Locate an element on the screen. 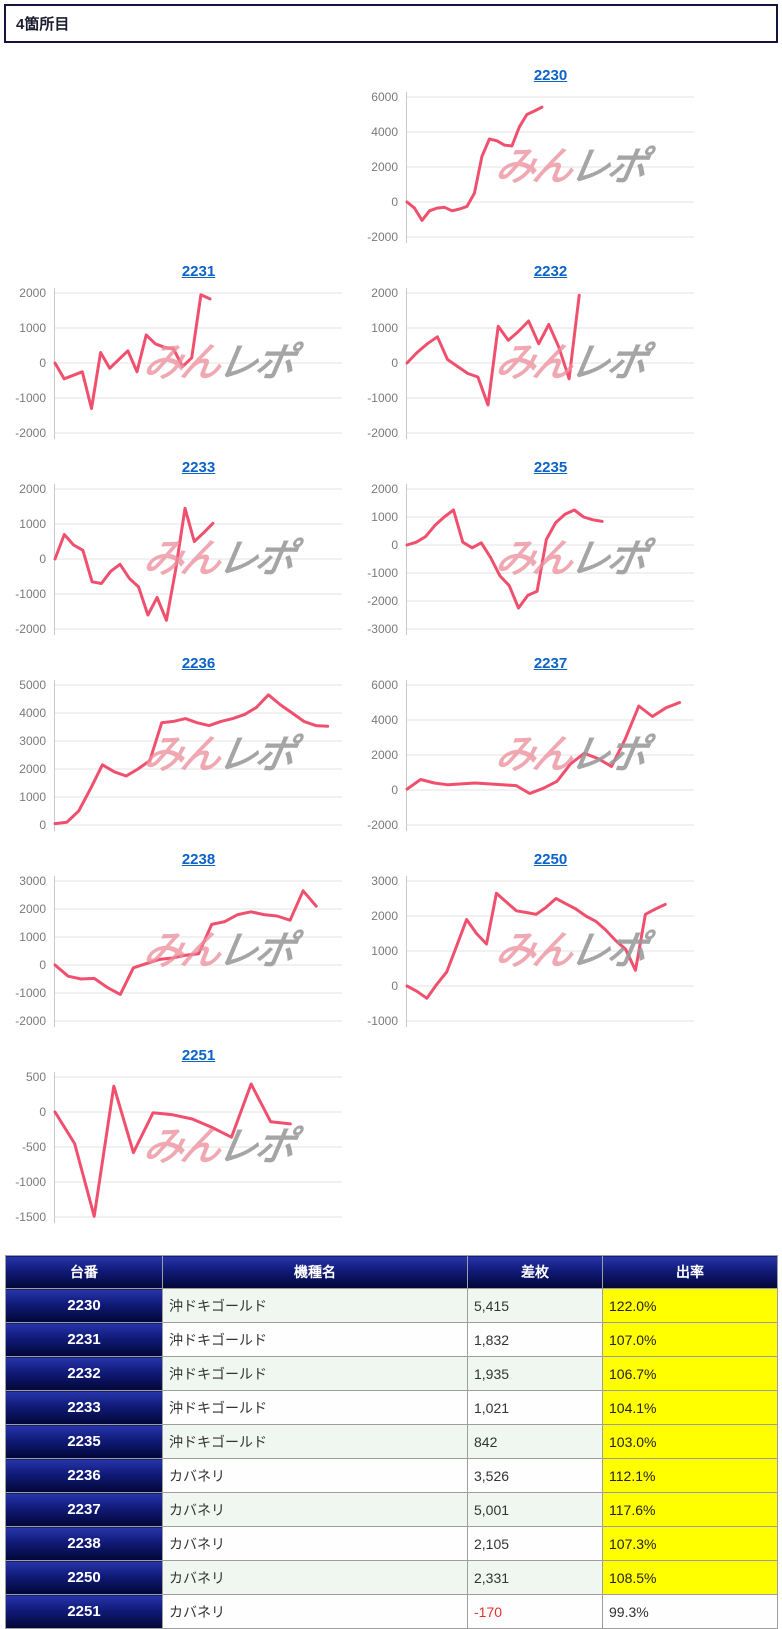 The height and width of the screenshot is (1629, 782). chart-2231: 2231 2000 1000 0 -1000 -2000 みんレポ is located at coordinates (175, 354).